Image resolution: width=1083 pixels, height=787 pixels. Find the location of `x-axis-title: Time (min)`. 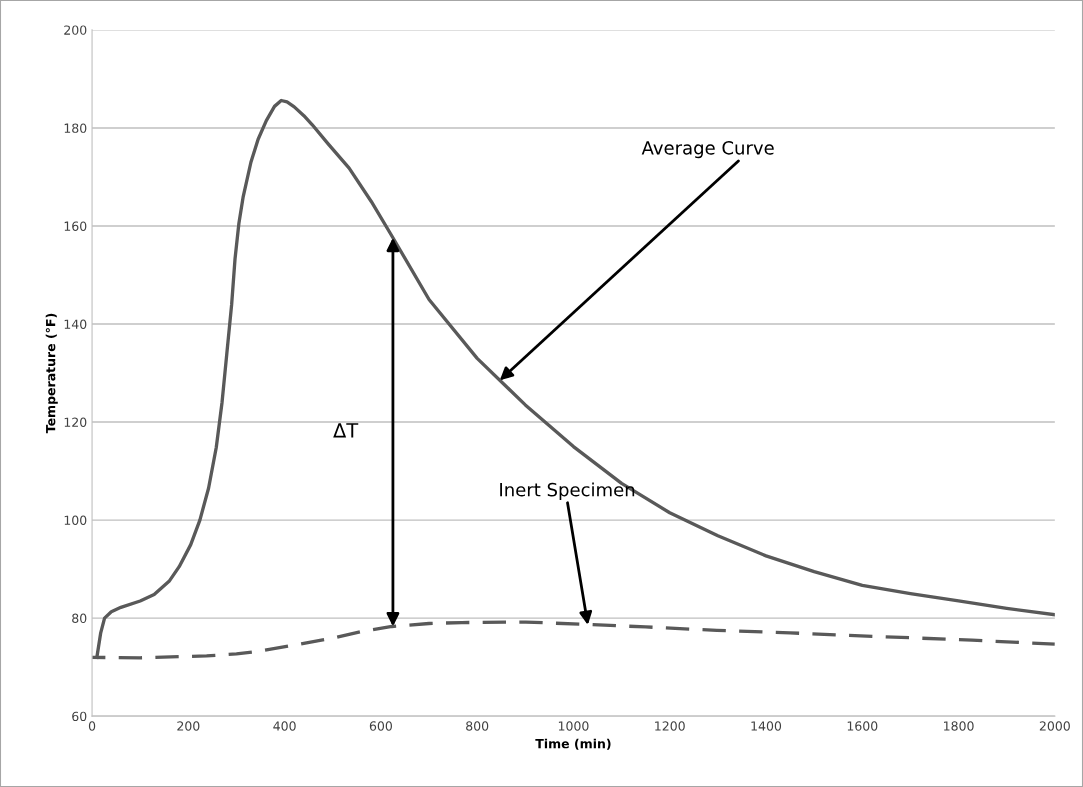

x-axis-title: Time (min) is located at coordinates (573, 744).